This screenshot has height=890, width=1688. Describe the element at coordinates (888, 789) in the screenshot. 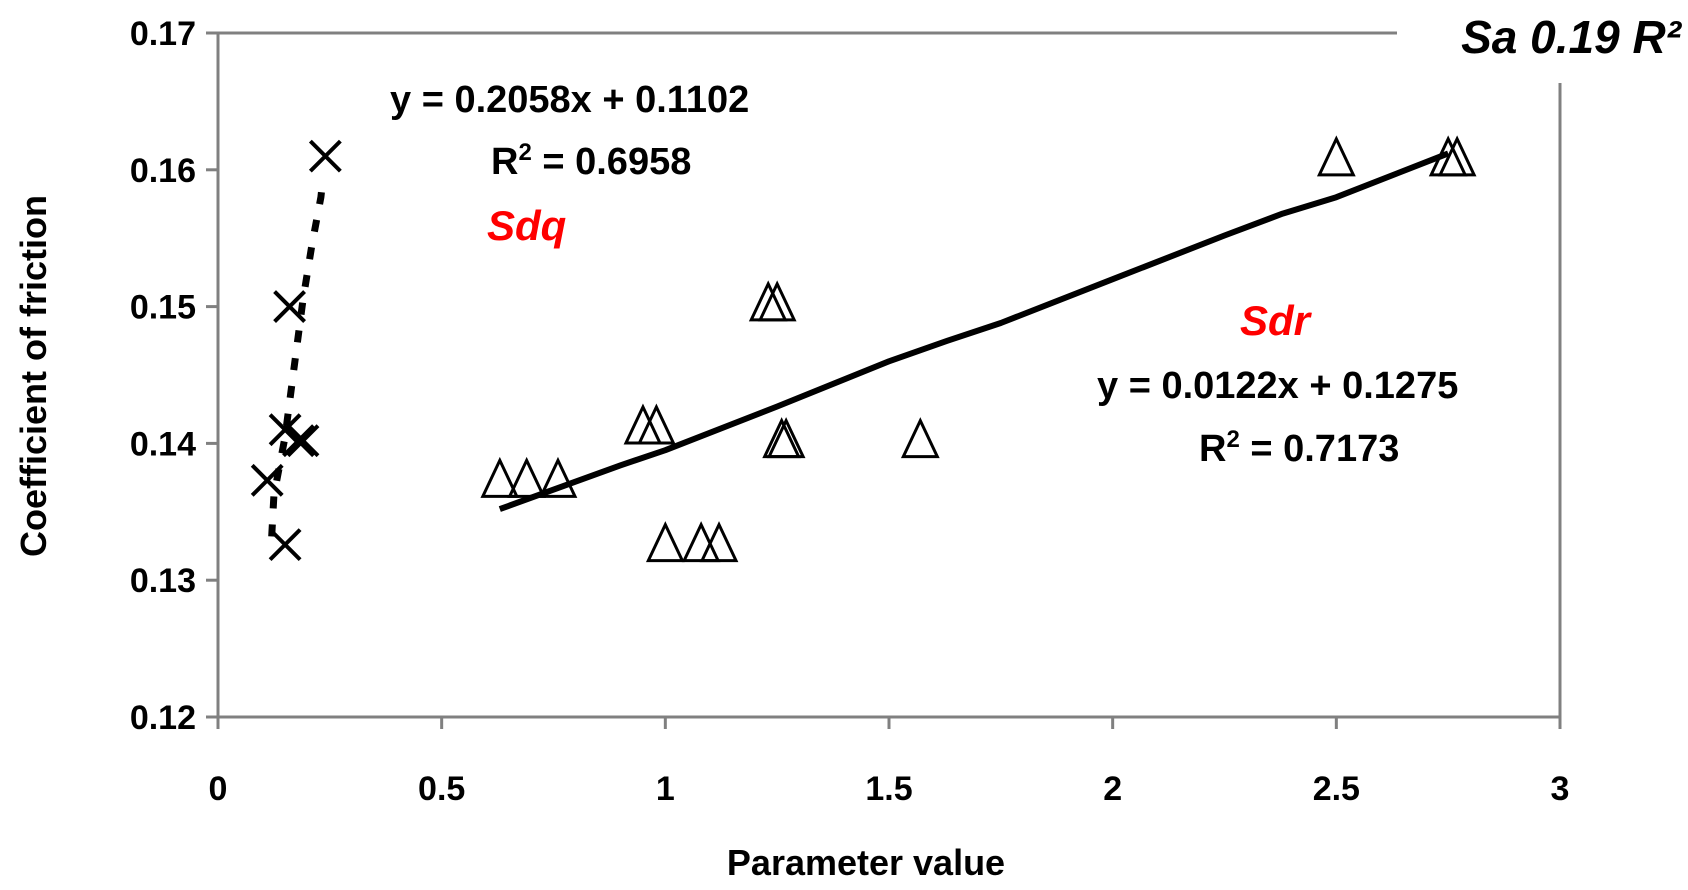

I see `x-tick-label: 1.5` at that location.